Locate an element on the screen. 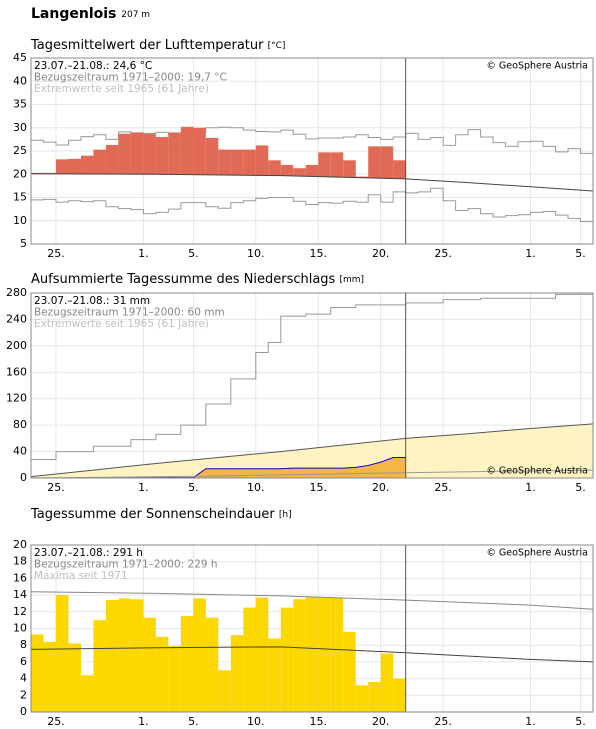 Image resolution: width=596 pixels, height=729 pixels. note: Maxima seit 1971 is located at coordinates (81, 576).